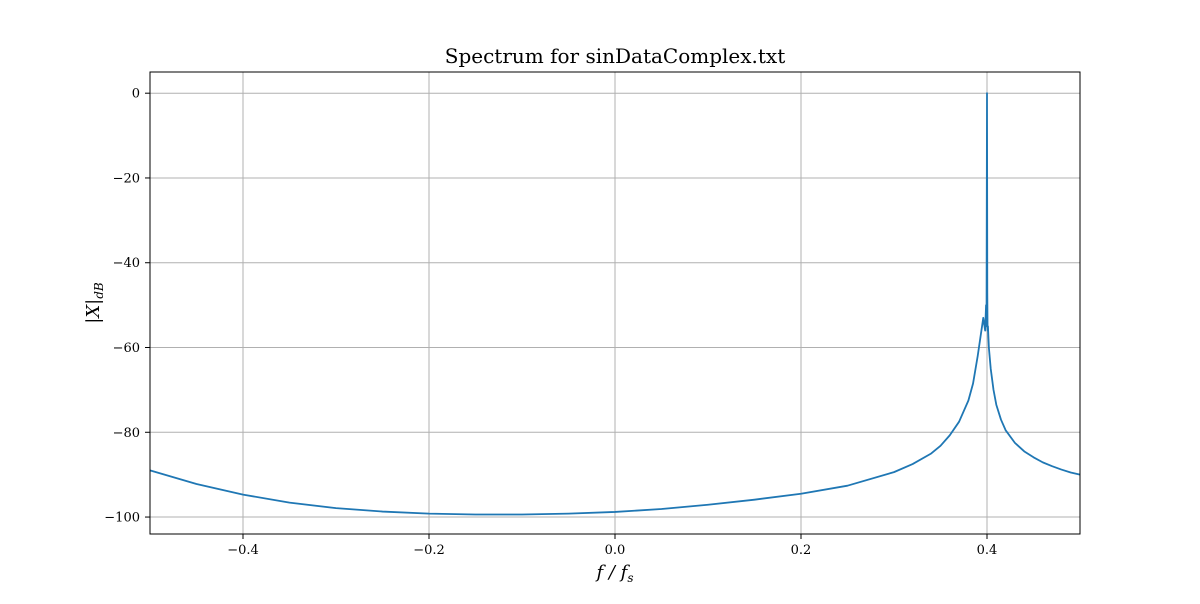 Image resolution: width=1200 pixels, height=604 pixels. Describe the element at coordinates (801, 550) in the screenshot. I see `x-tick-label: 0.2` at that location.